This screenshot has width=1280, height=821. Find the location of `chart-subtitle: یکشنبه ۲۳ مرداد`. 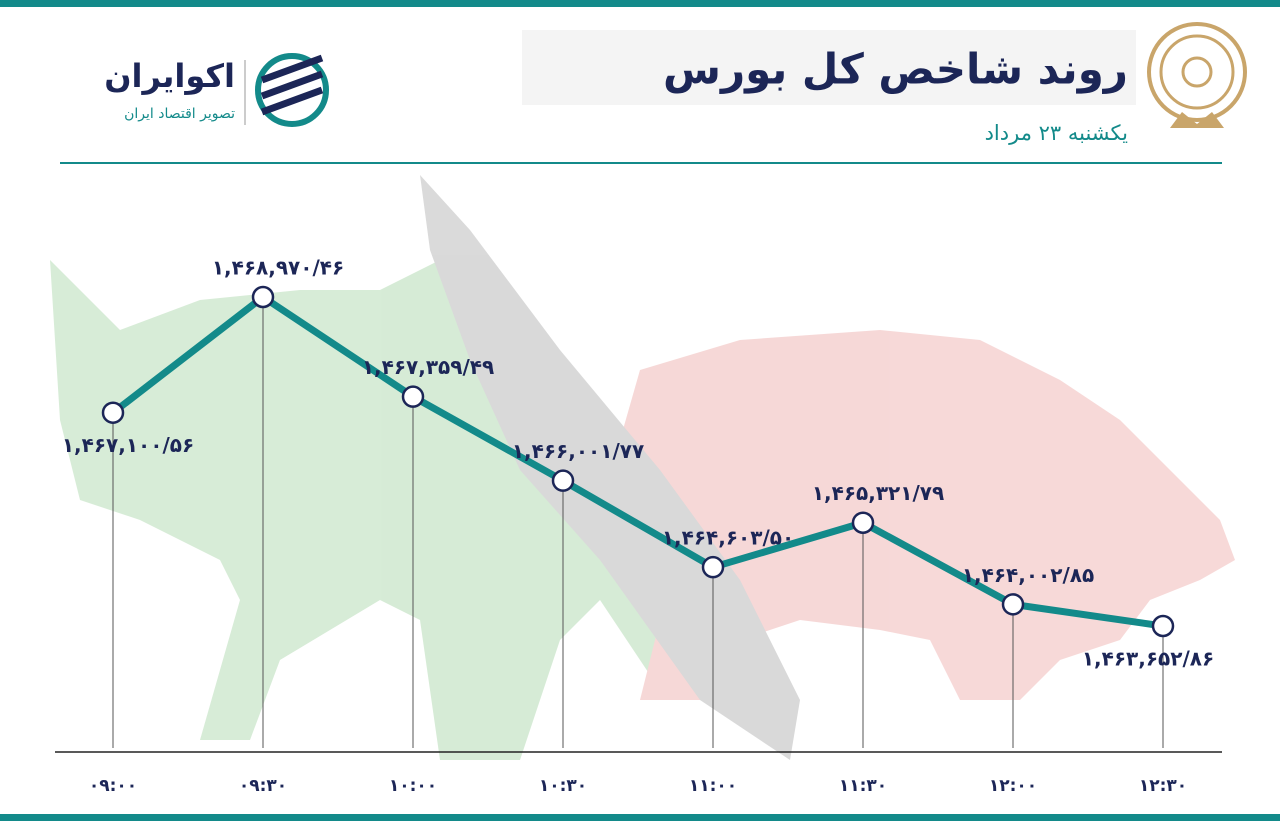

chart-subtitle: یکشنبه ۲۳ مرداد is located at coordinates (1057, 133).